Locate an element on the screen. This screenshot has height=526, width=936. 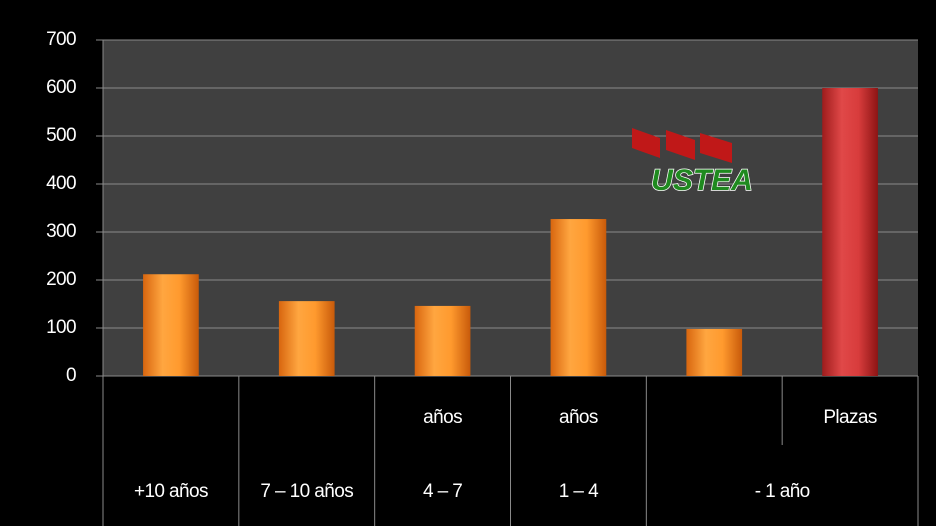
x-group-label: +10 años is located at coordinates (171, 491).